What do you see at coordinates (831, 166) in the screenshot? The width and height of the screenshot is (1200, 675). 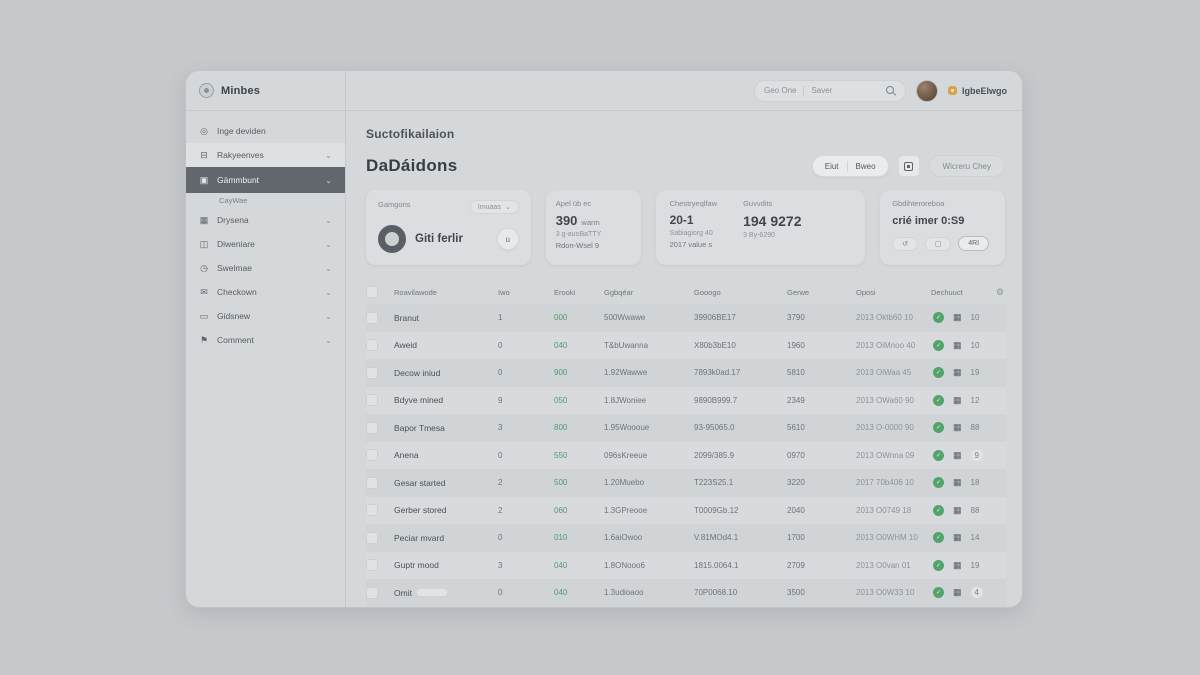 I see `split-button-left: Eiut` at bounding box center [831, 166].